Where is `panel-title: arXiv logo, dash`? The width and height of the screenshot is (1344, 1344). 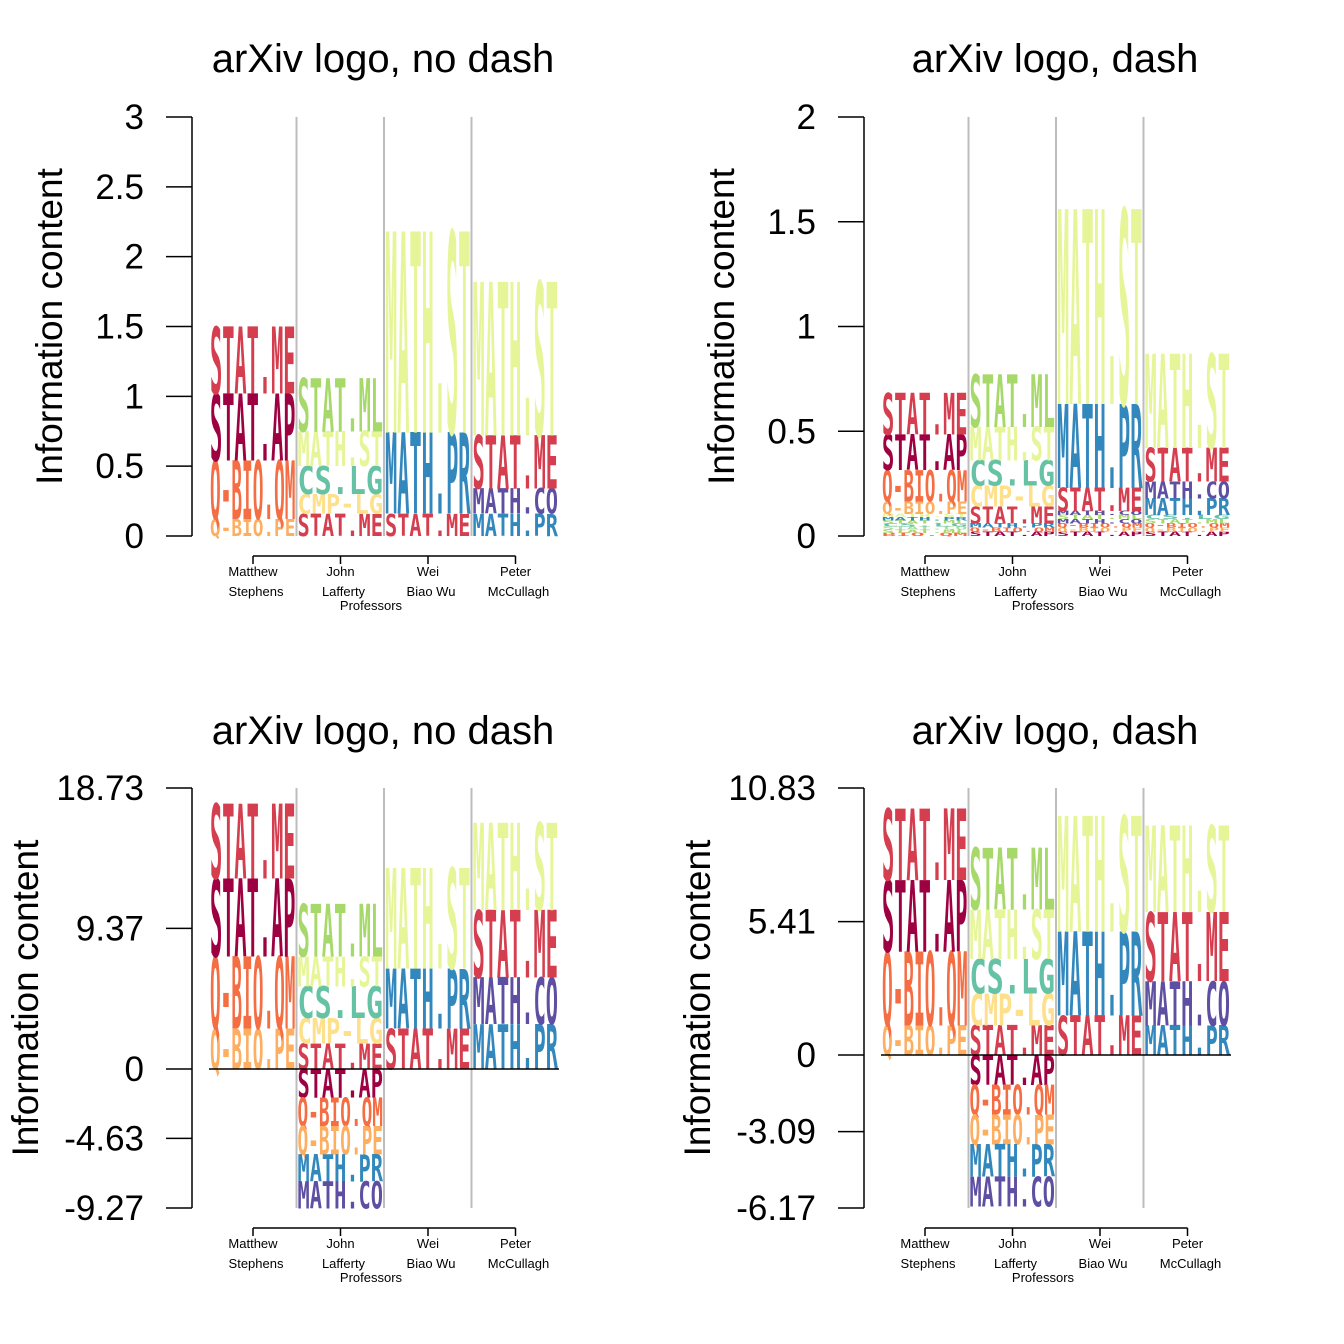
panel-title: arXiv logo, dash is located at coordinates (1055, 59).